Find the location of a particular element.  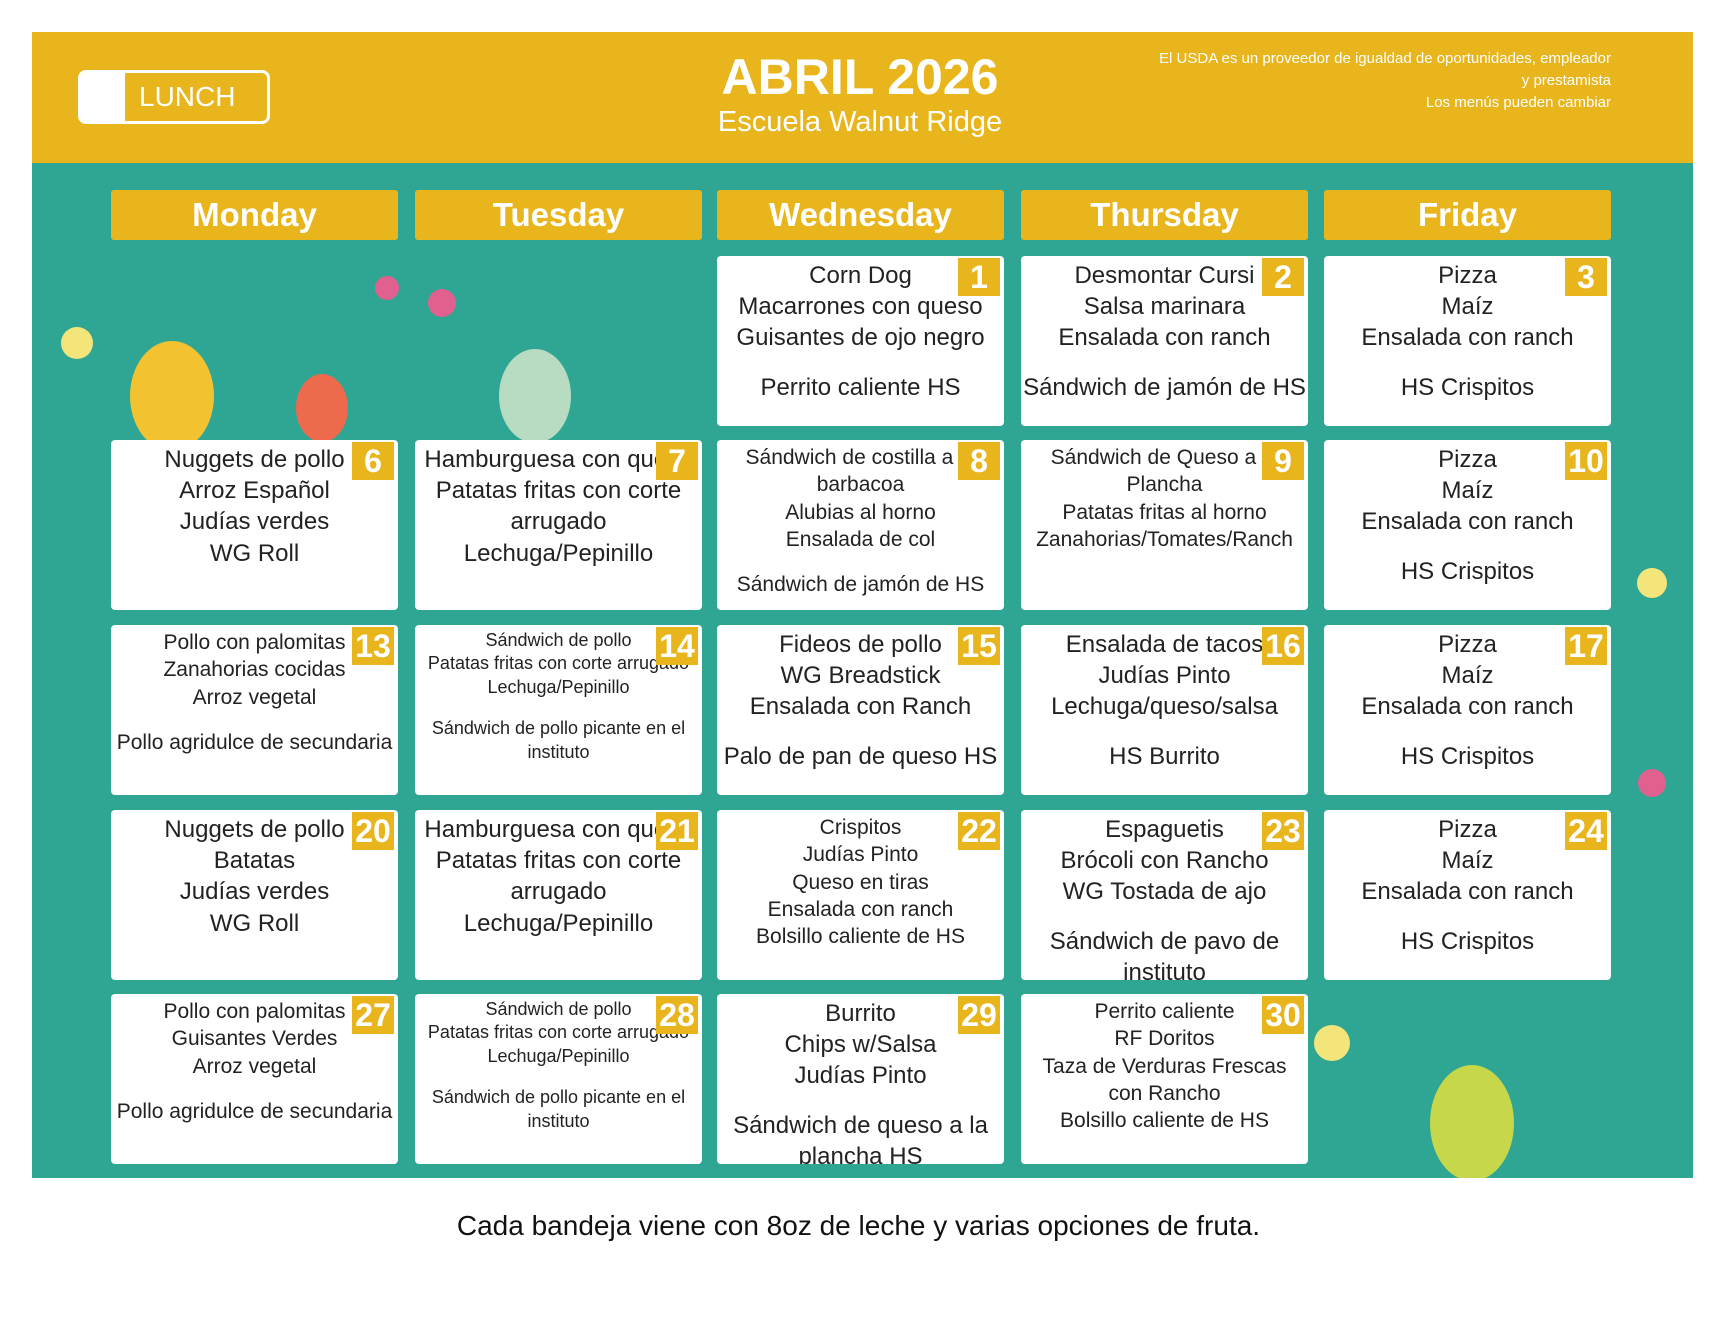

day-number: 10 is located at coordinates (1586, 461).